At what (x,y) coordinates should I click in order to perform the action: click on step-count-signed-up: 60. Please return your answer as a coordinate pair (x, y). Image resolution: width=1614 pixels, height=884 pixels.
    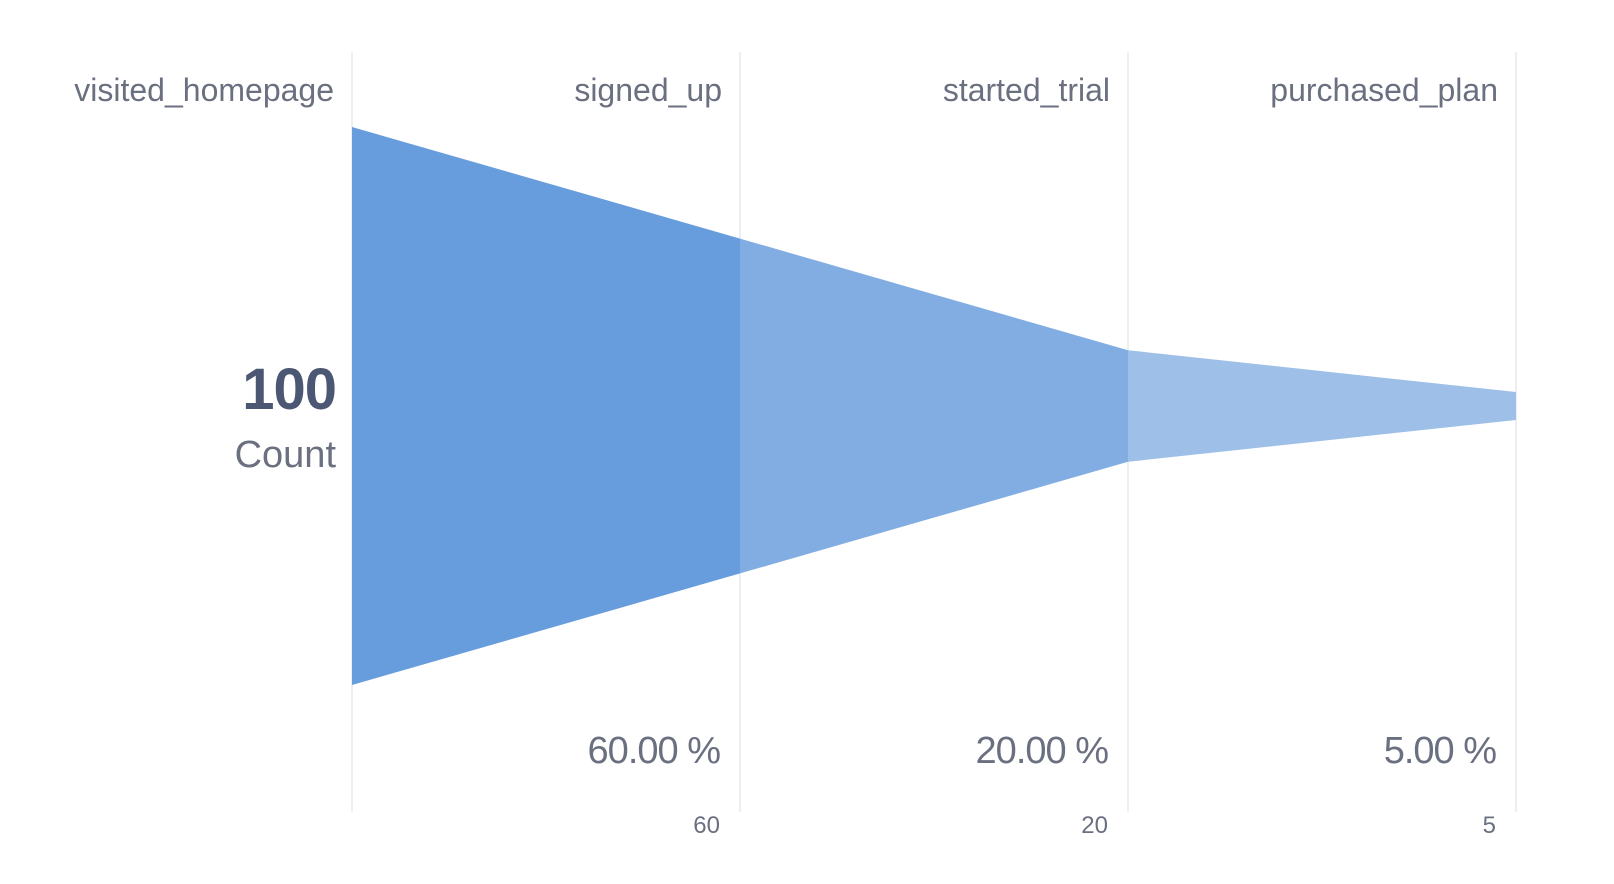
    Looking at the image, I should click on (706, 825).